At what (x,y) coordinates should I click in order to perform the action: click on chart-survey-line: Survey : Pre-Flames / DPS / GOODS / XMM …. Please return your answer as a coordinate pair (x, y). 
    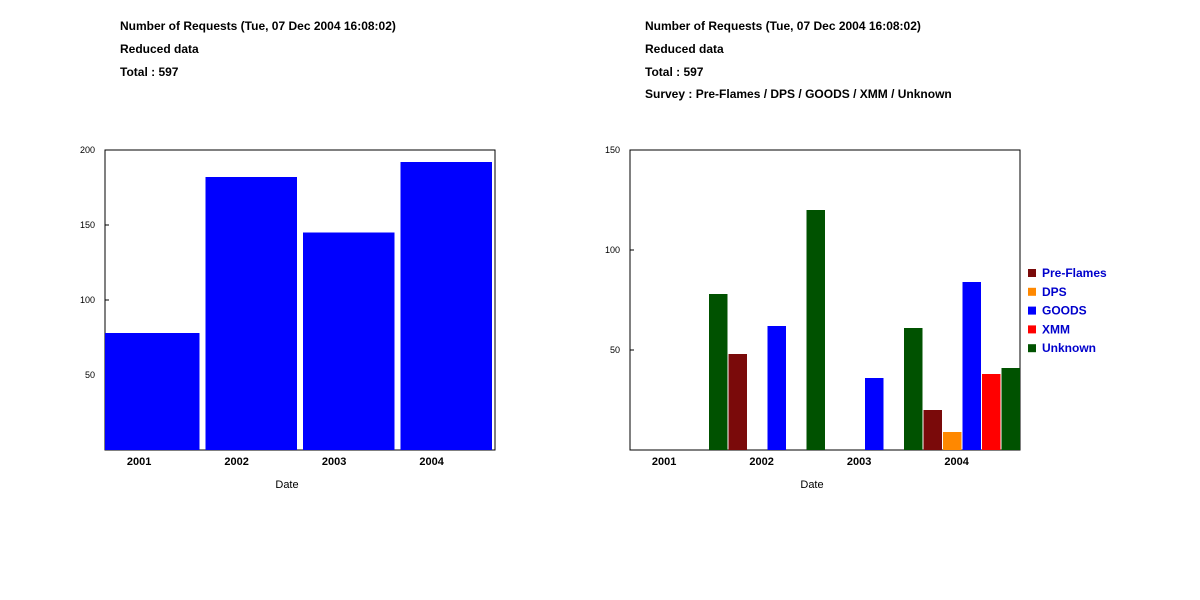
    Looking at the image, I should click on (798, 94).